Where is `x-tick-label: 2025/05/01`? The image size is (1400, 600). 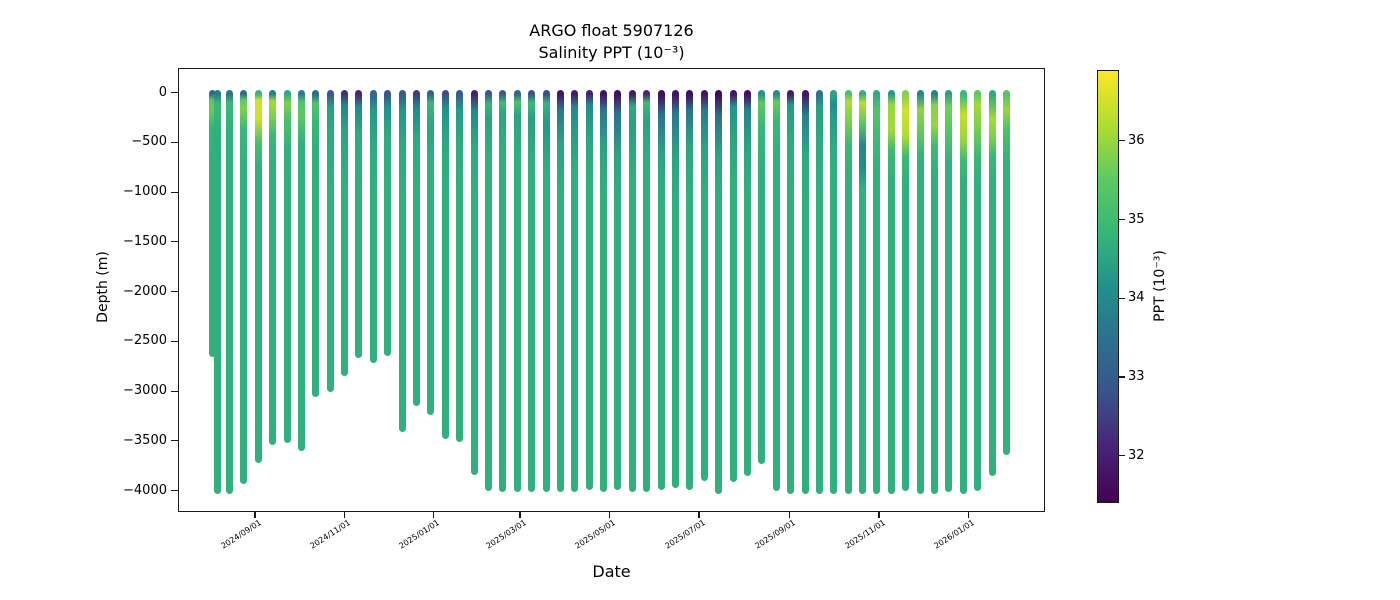
x-tick-label: 2025/05/01 is located at coordinates (595, 534).